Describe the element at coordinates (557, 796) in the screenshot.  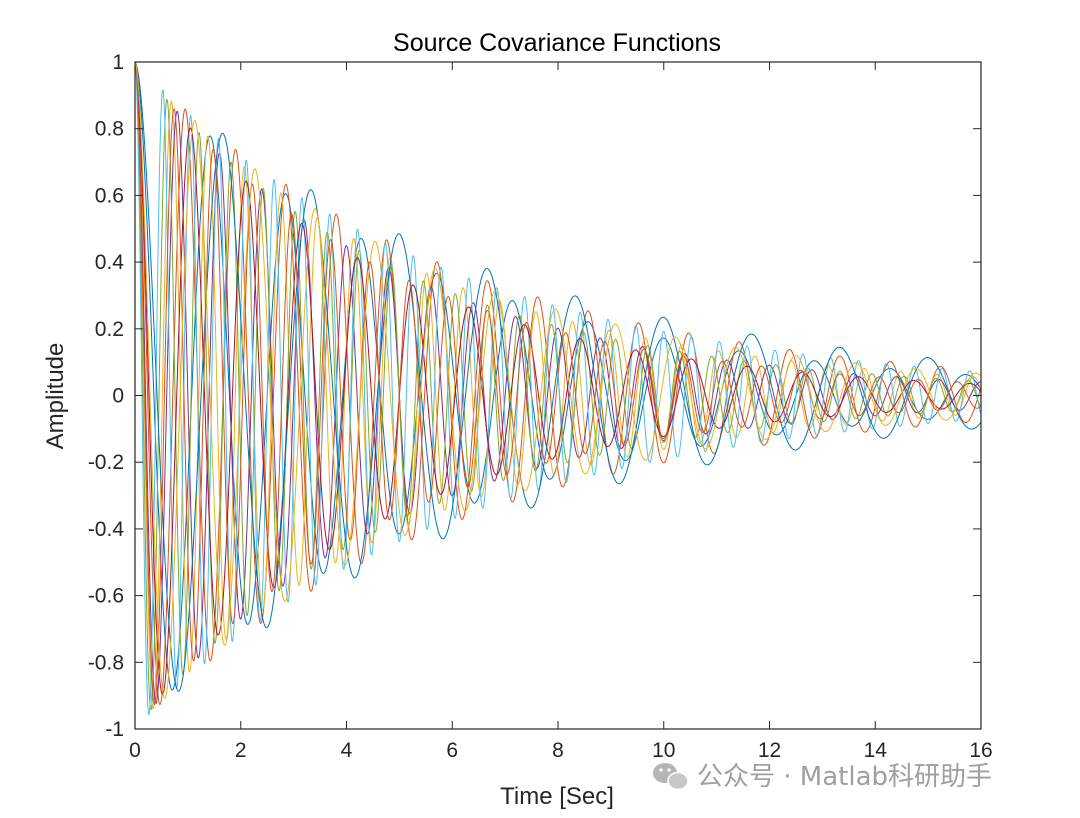
I see `x-axis-label: Time [Sec]` at that location.